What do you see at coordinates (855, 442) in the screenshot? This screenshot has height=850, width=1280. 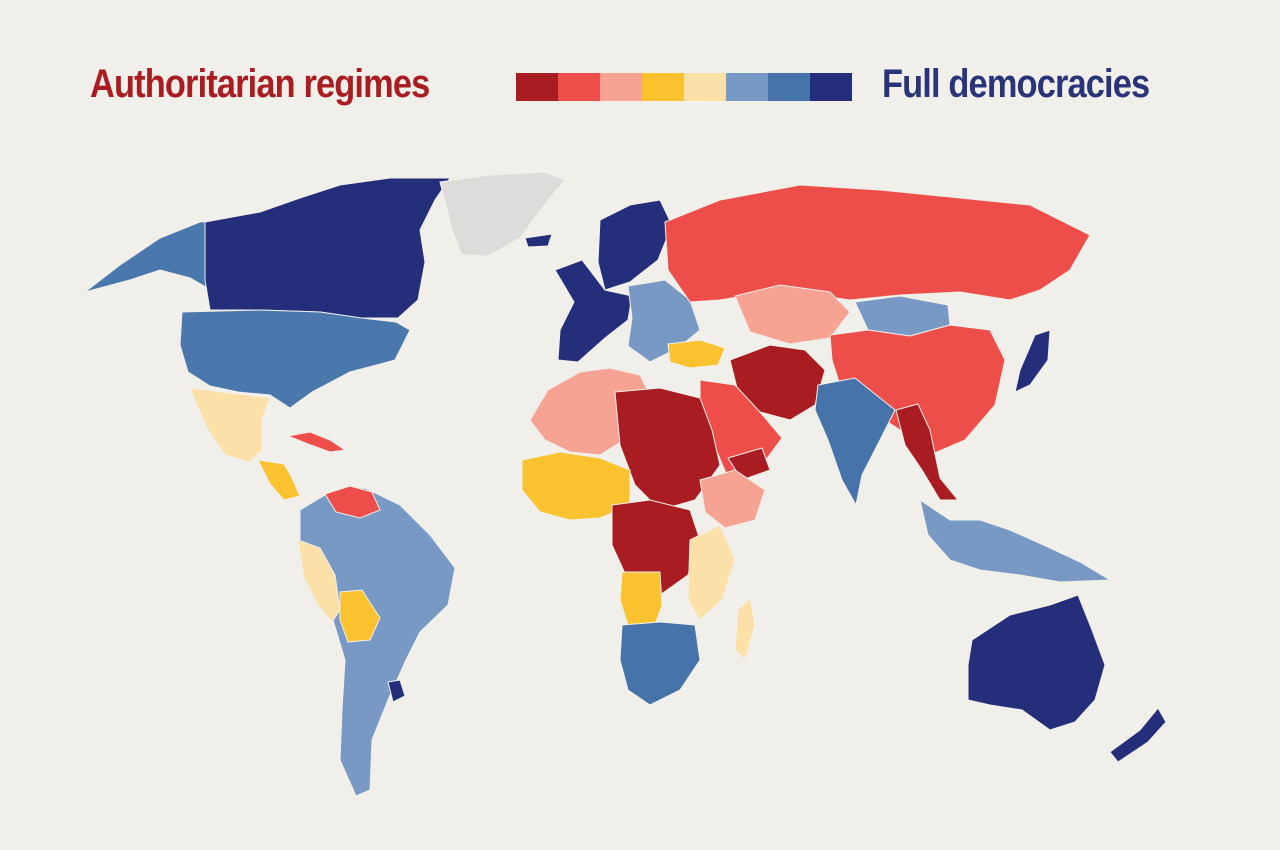 I see `region-india` at bounding box center [855, 442].